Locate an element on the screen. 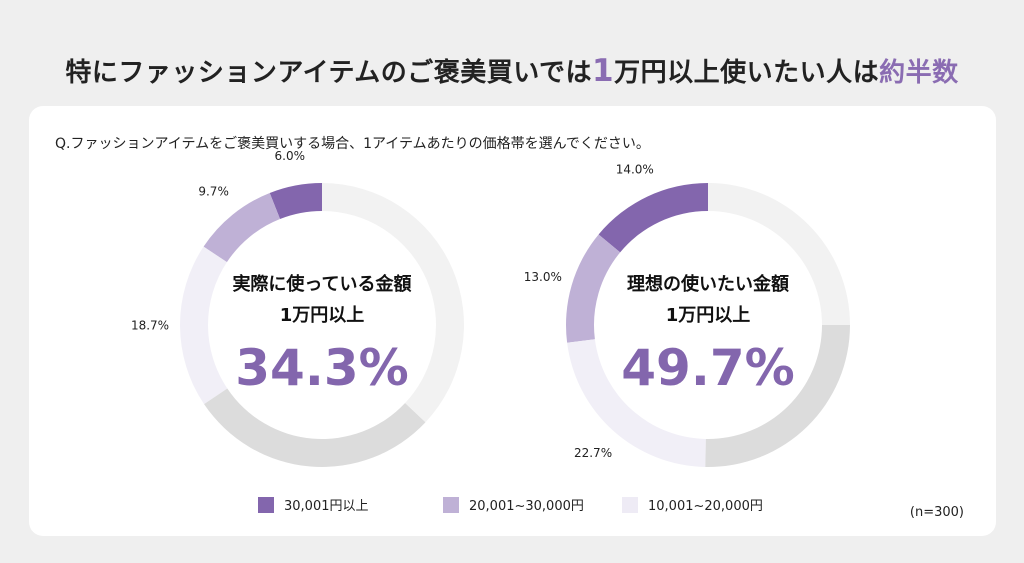 The height and width of the screenshot is (563, 1024). legend-label: 10,001~20,000円 is located at coordinates (705, 506).